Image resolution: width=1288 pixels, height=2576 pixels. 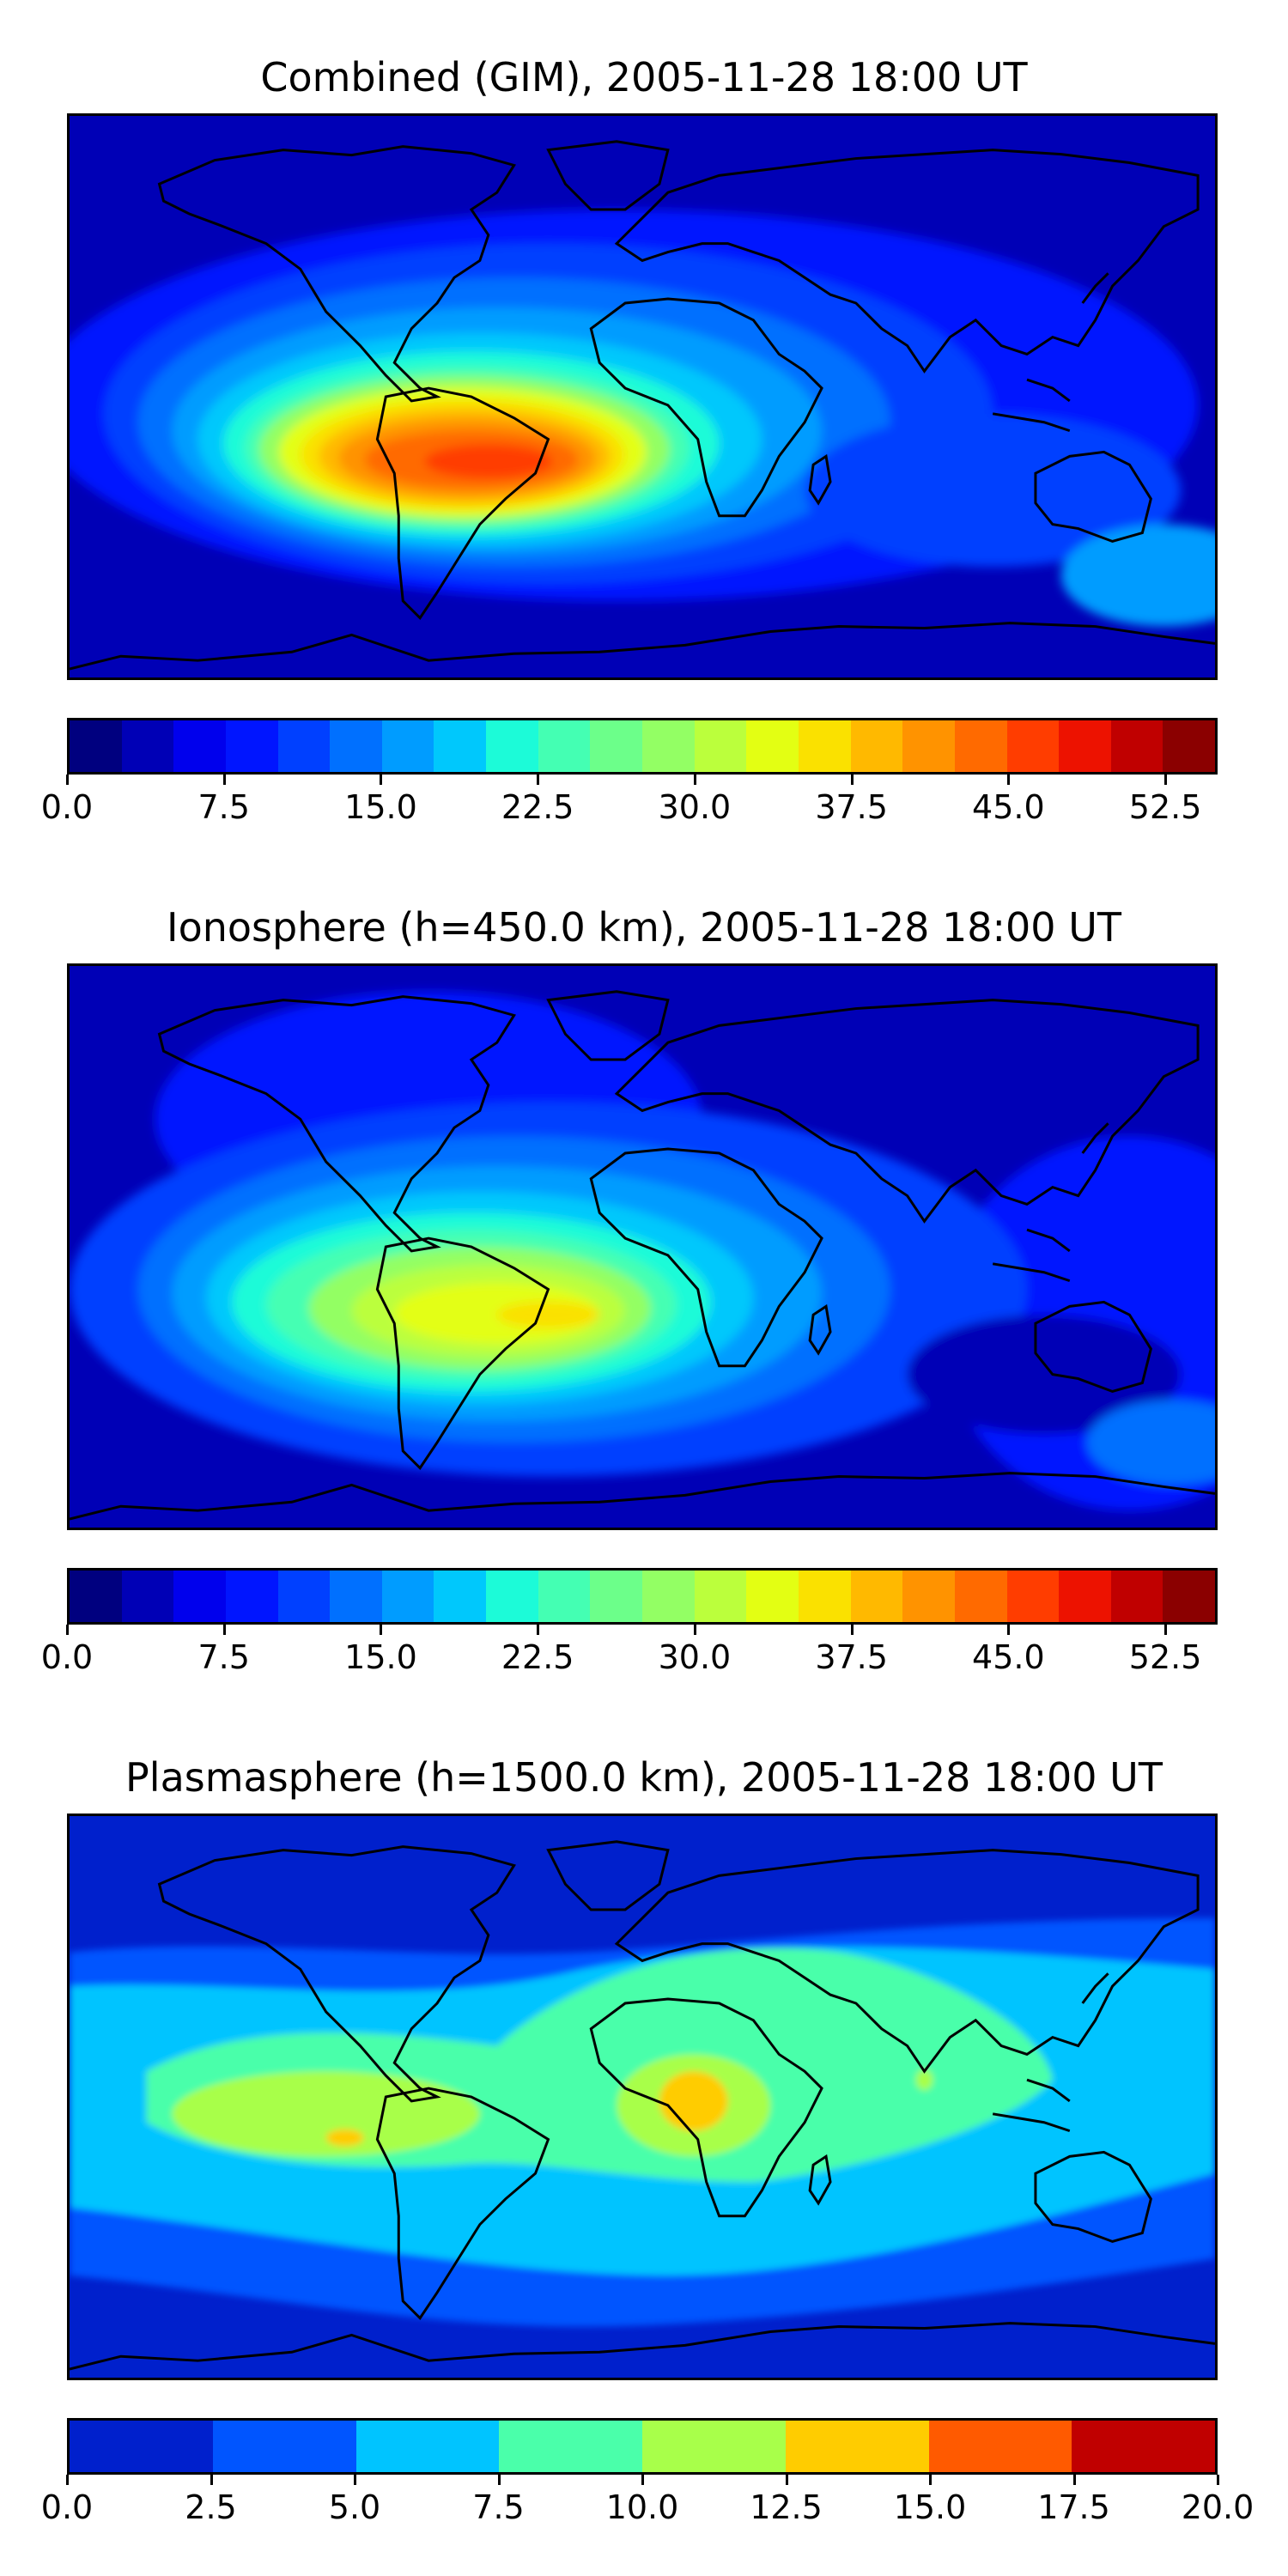 What do you see at coordinates (211, 2507) in the screenshot?
I see `tick-label: 2.5` at bounding box center [211, 2507].